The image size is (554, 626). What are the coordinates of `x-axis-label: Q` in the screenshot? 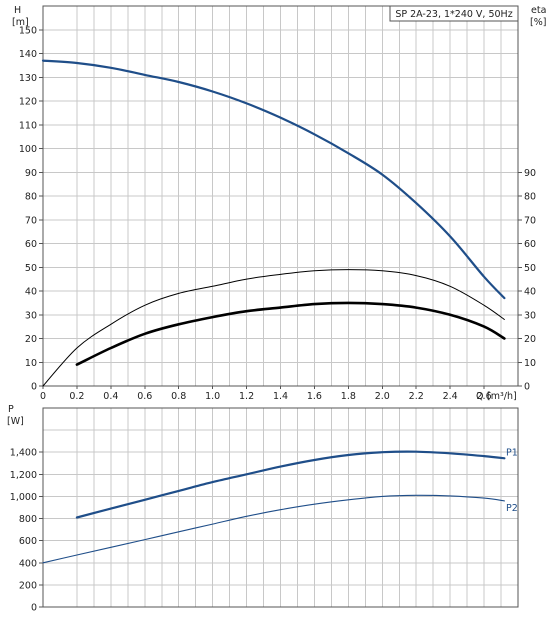 It's located at (479, 396).